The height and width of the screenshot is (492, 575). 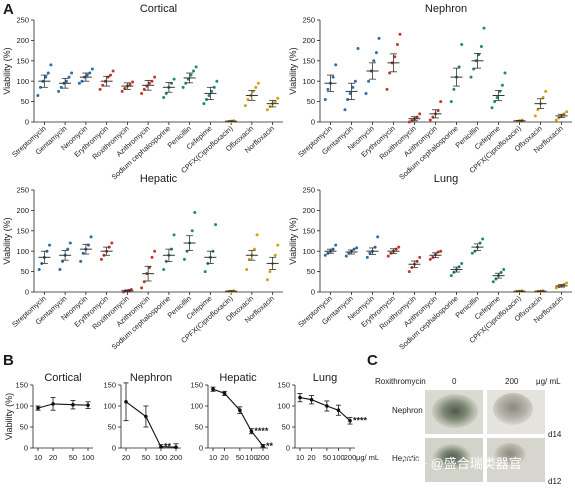 I want to click on x-tick-label: 50, so click(x=146, y=457).